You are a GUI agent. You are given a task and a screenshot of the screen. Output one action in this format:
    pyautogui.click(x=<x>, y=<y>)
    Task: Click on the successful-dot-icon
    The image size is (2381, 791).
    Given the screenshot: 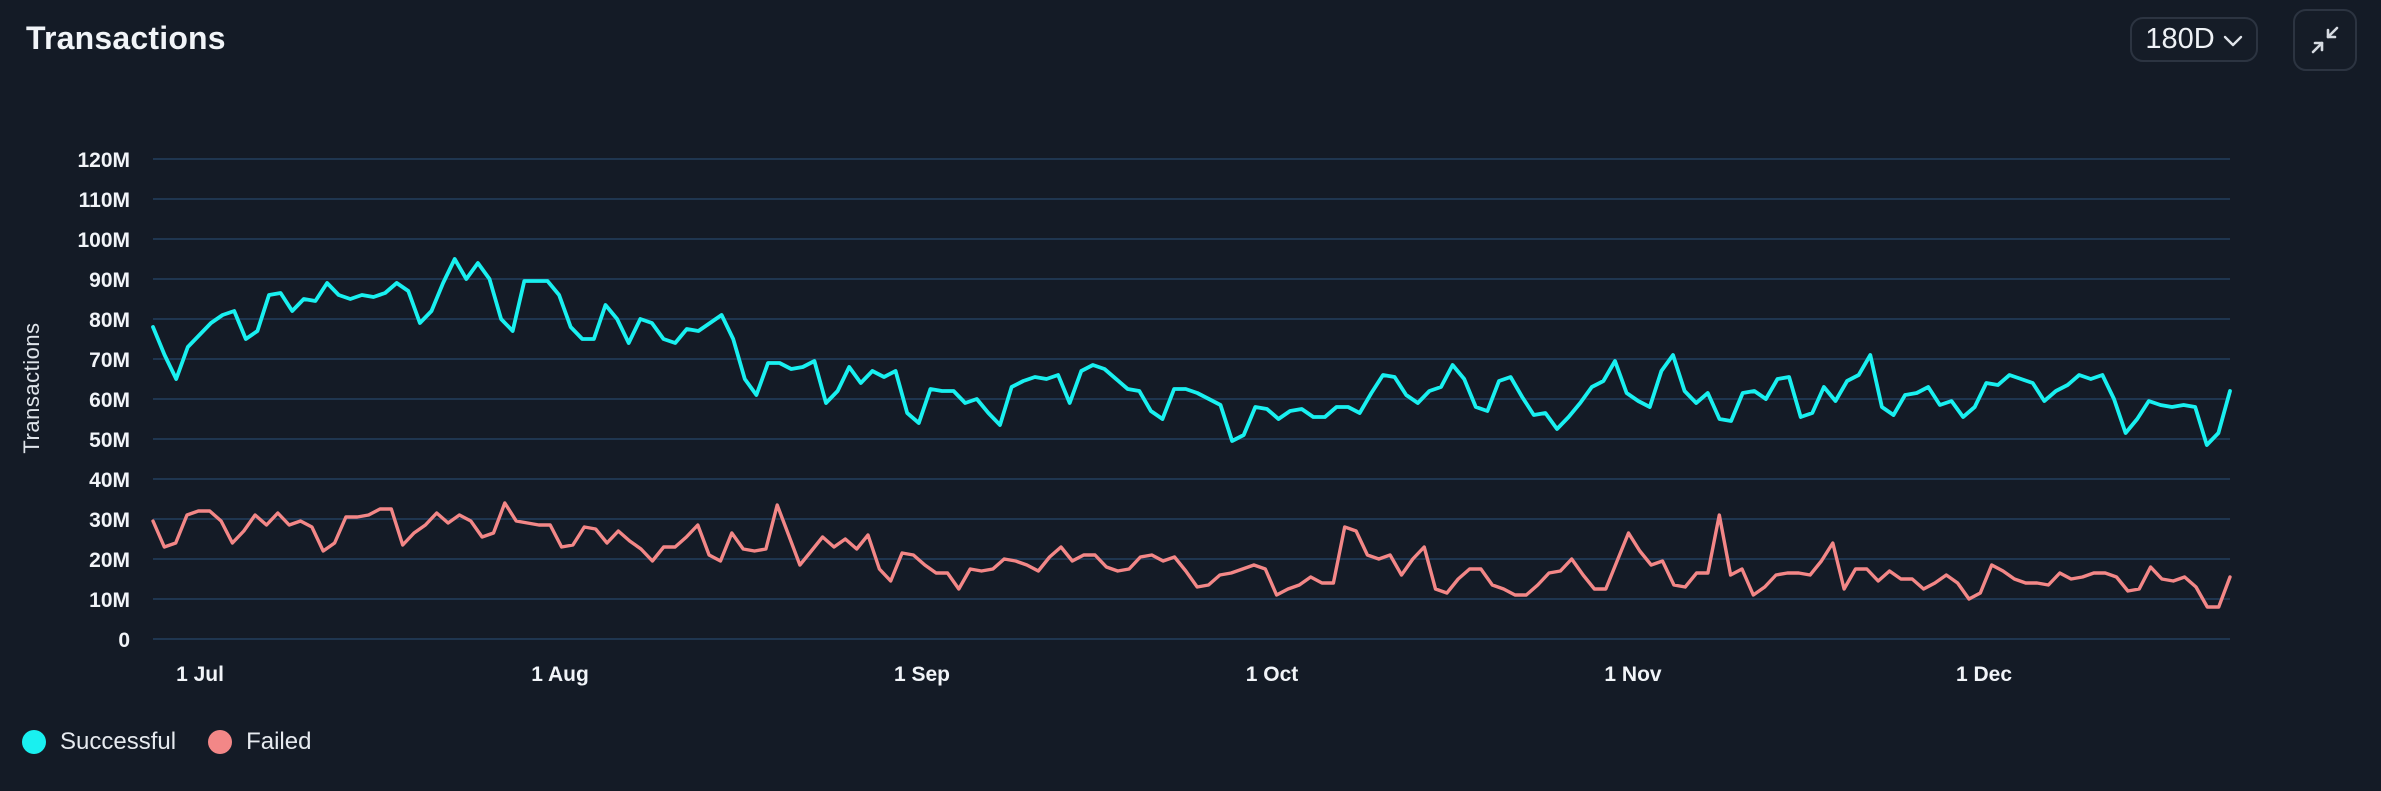 What is the action you would take?
    pyautogui.click(x=34, y=742)
    